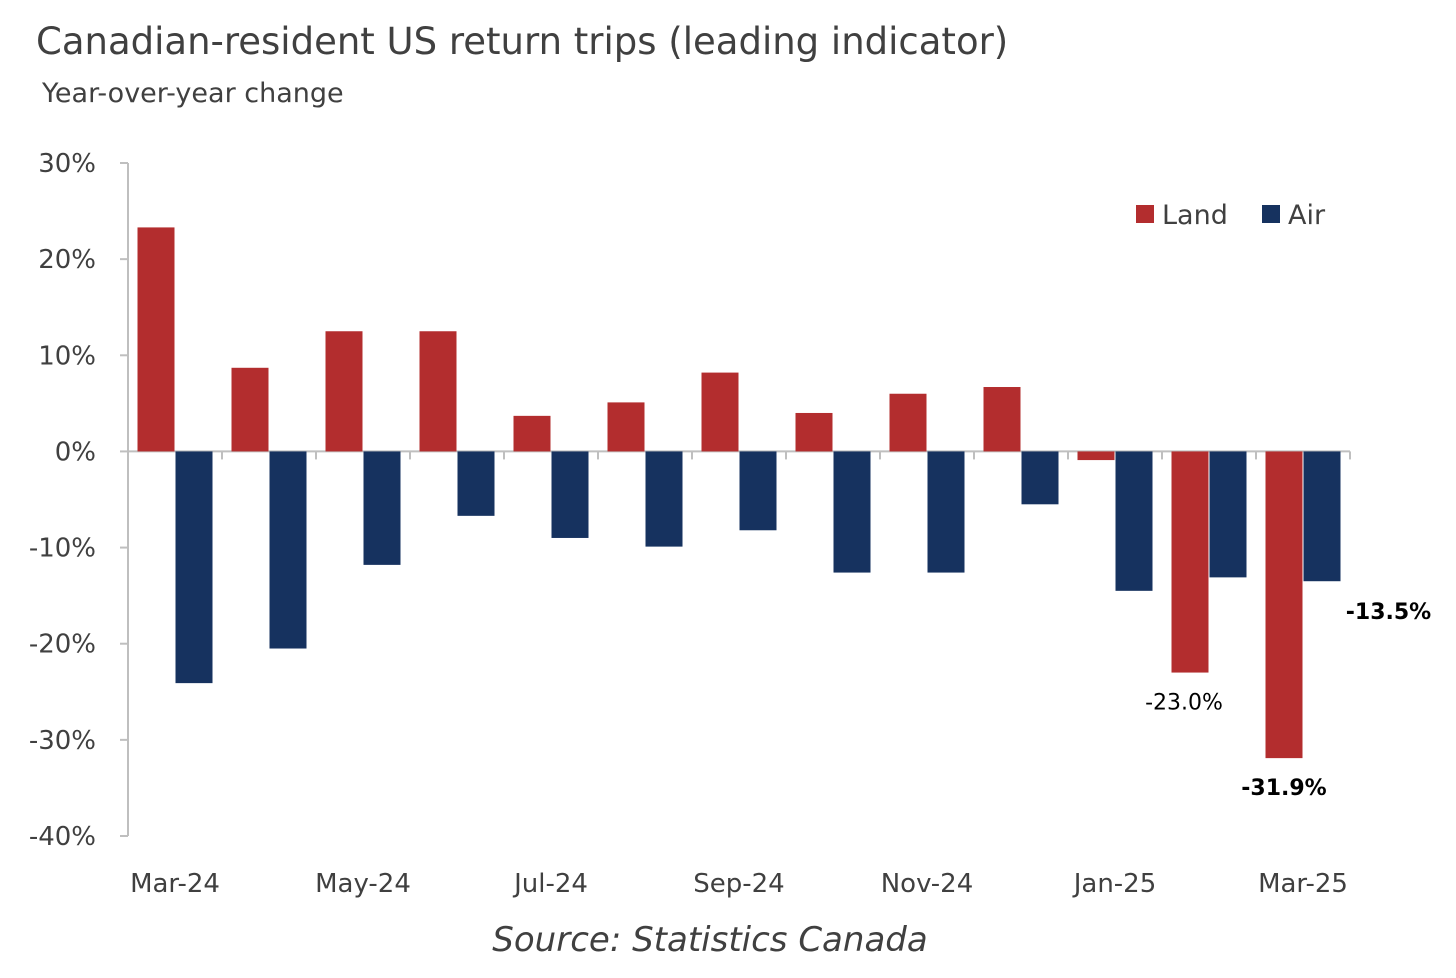 The image size is (1456, 978). I want to click on y-tick-label: -40%, so click(62, 837).